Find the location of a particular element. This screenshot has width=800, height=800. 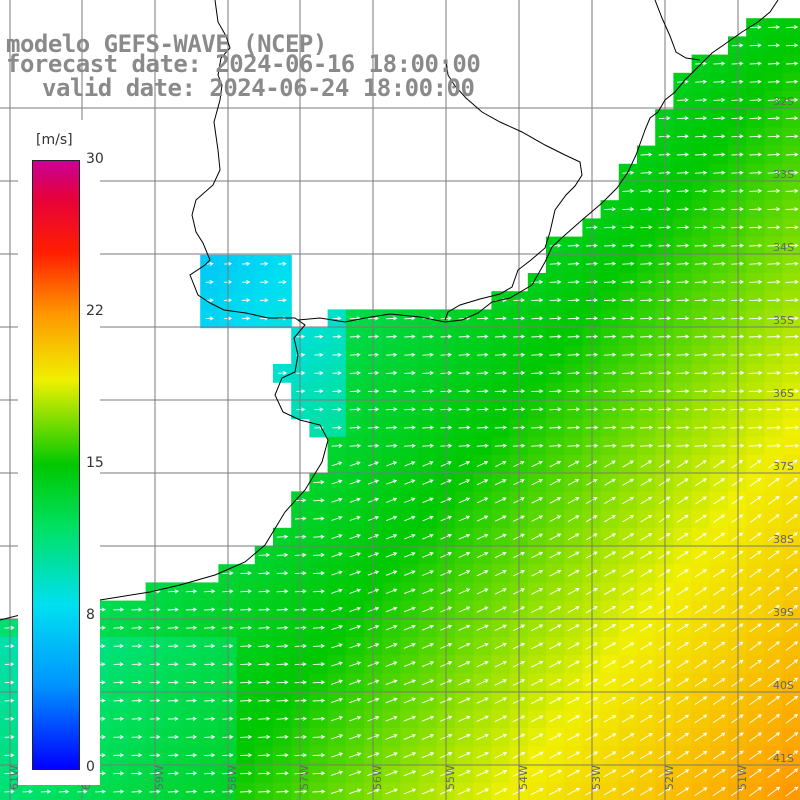

lon-label: 56W is located at coordinates (377, 777).